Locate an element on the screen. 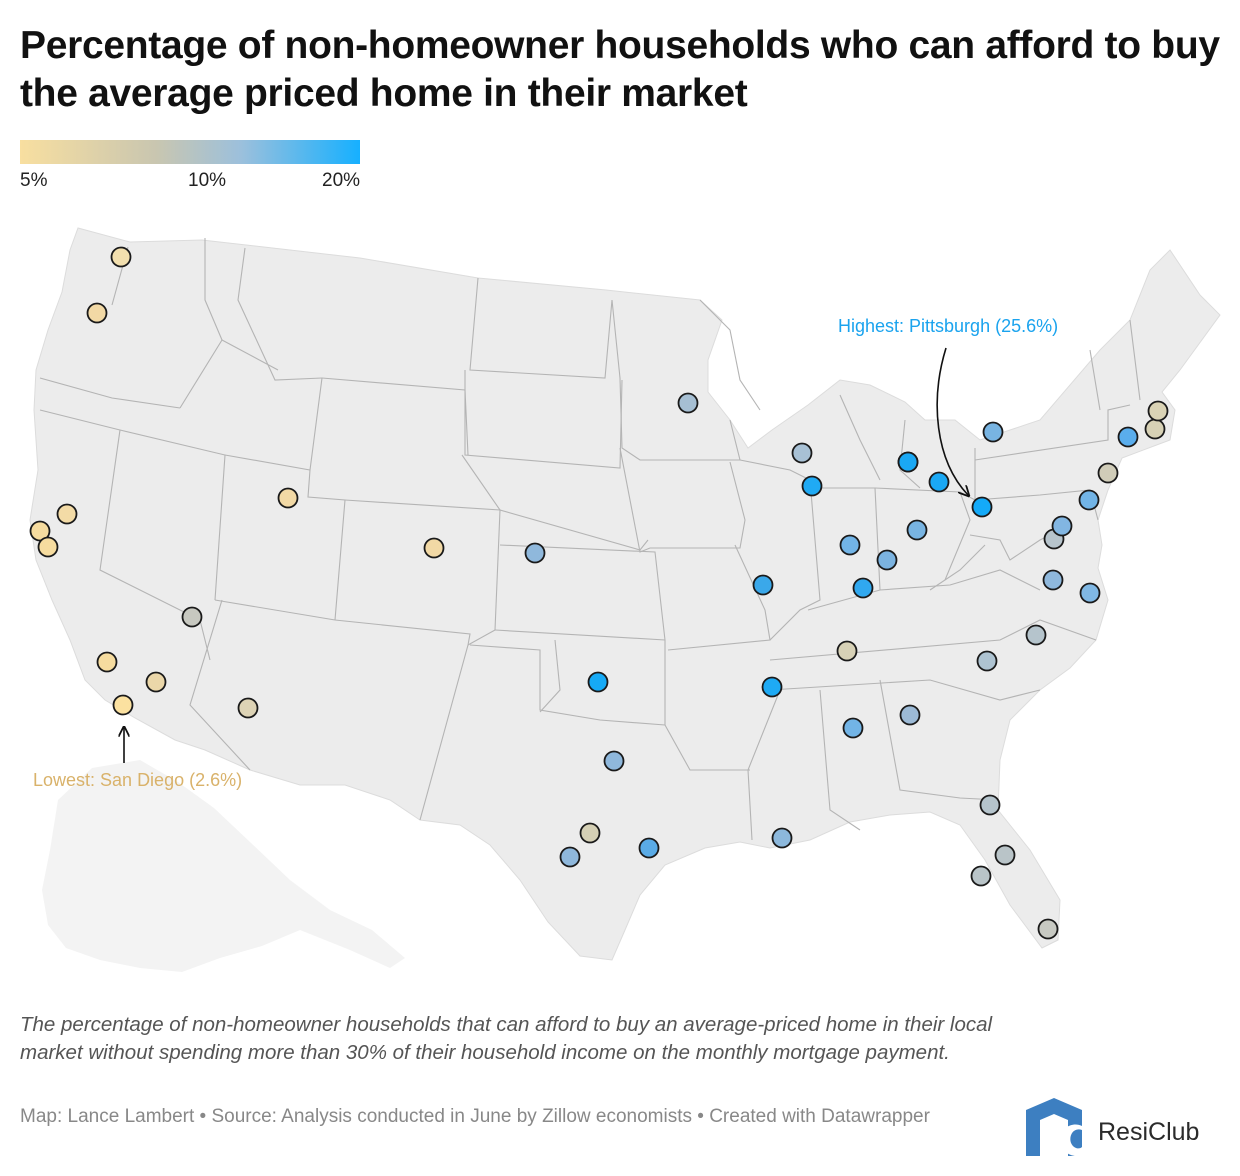 This screenshot has width=1240, height=1176. city-dot-detroit is located at coordinates (939, 482).